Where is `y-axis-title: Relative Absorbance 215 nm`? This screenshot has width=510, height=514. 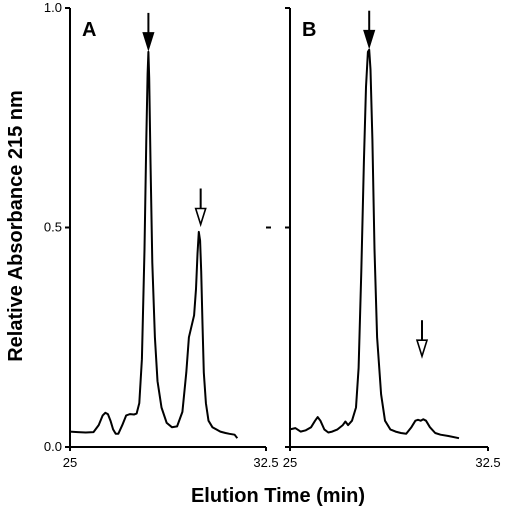 y-axis-title: Relative Absorbance 215 nm is located at coordinates (16, 226).